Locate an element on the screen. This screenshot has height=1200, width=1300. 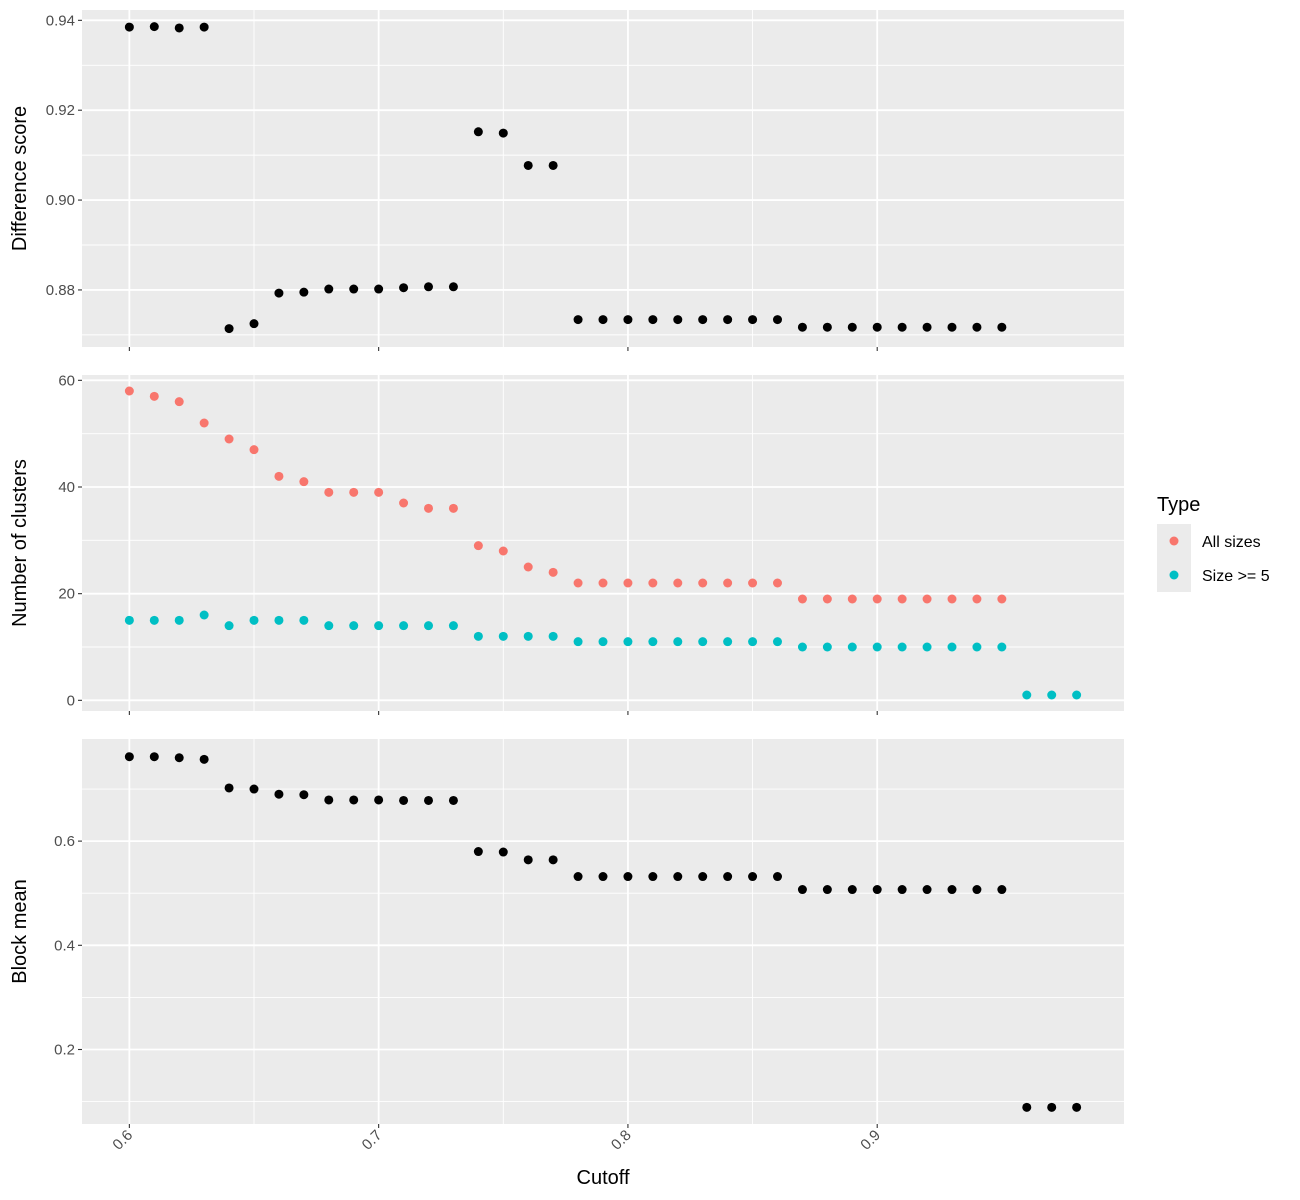
y-tick-label: 20 is located at coordinates (66, 594).